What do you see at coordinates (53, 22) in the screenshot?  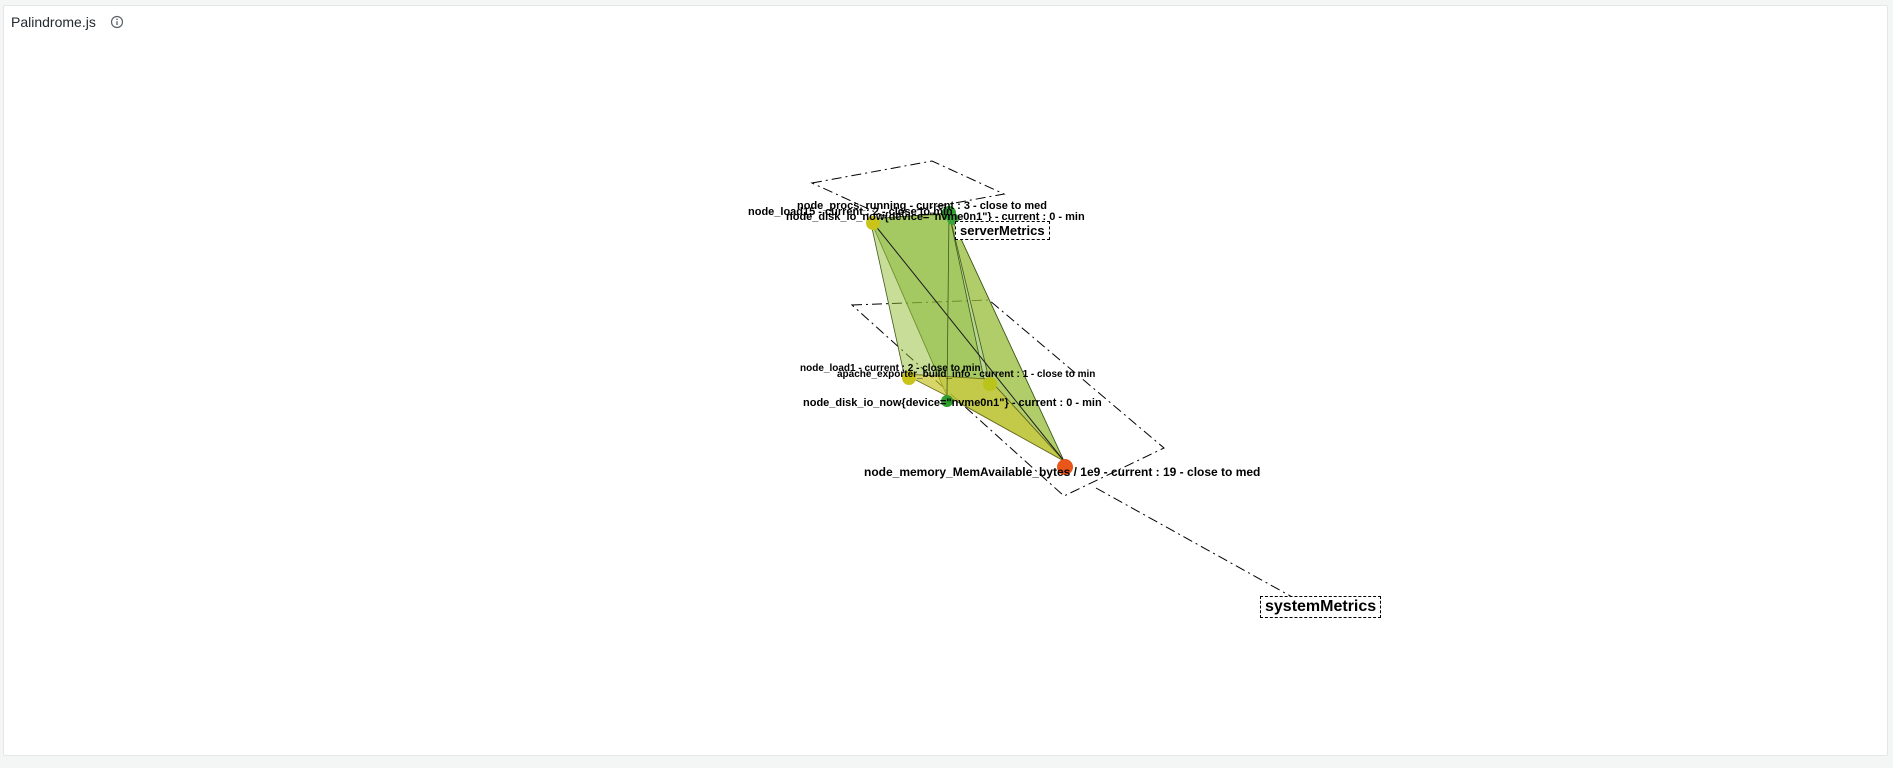 I see `panel-title: Palindrome.js` at bounding box center [53, 22].